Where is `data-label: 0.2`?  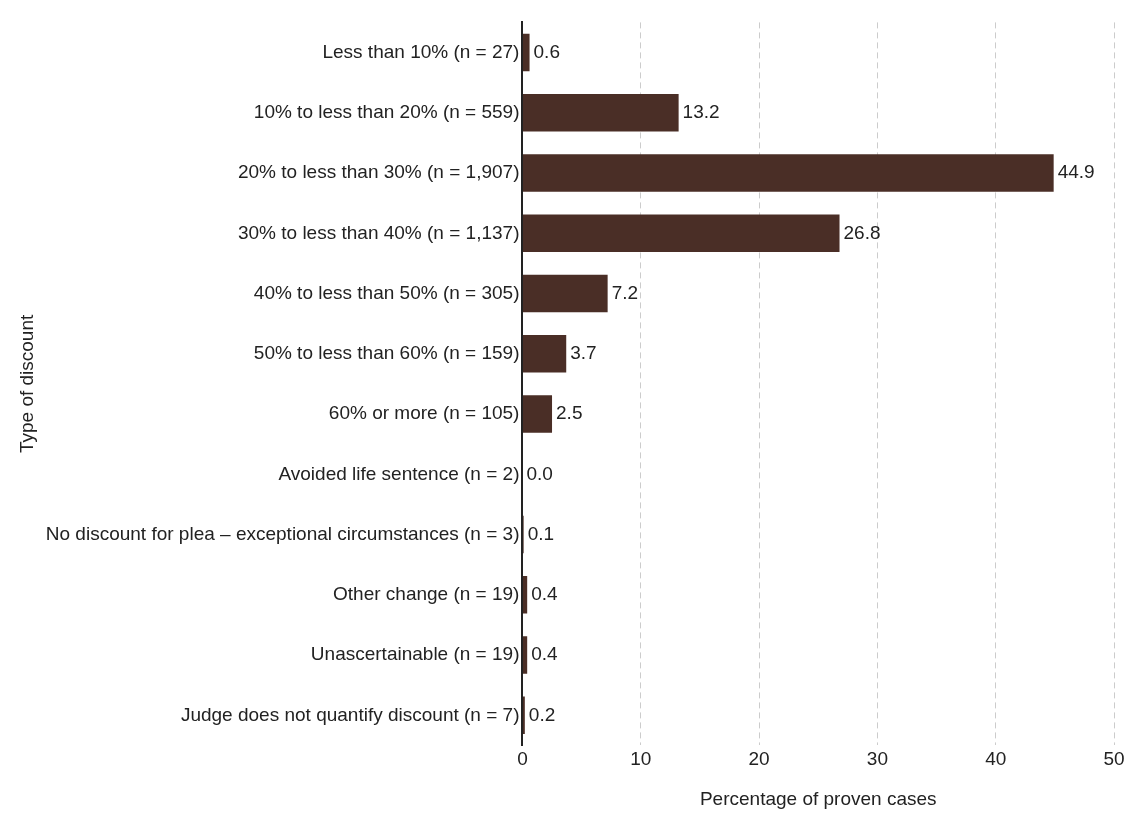
data-label: 0.2 is located at coordinates (542, 714).